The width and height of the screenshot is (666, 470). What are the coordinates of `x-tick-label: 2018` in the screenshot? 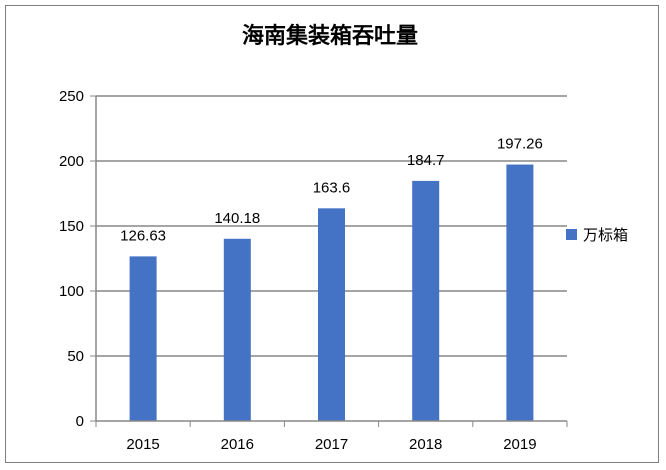 It's located at (425, 444).